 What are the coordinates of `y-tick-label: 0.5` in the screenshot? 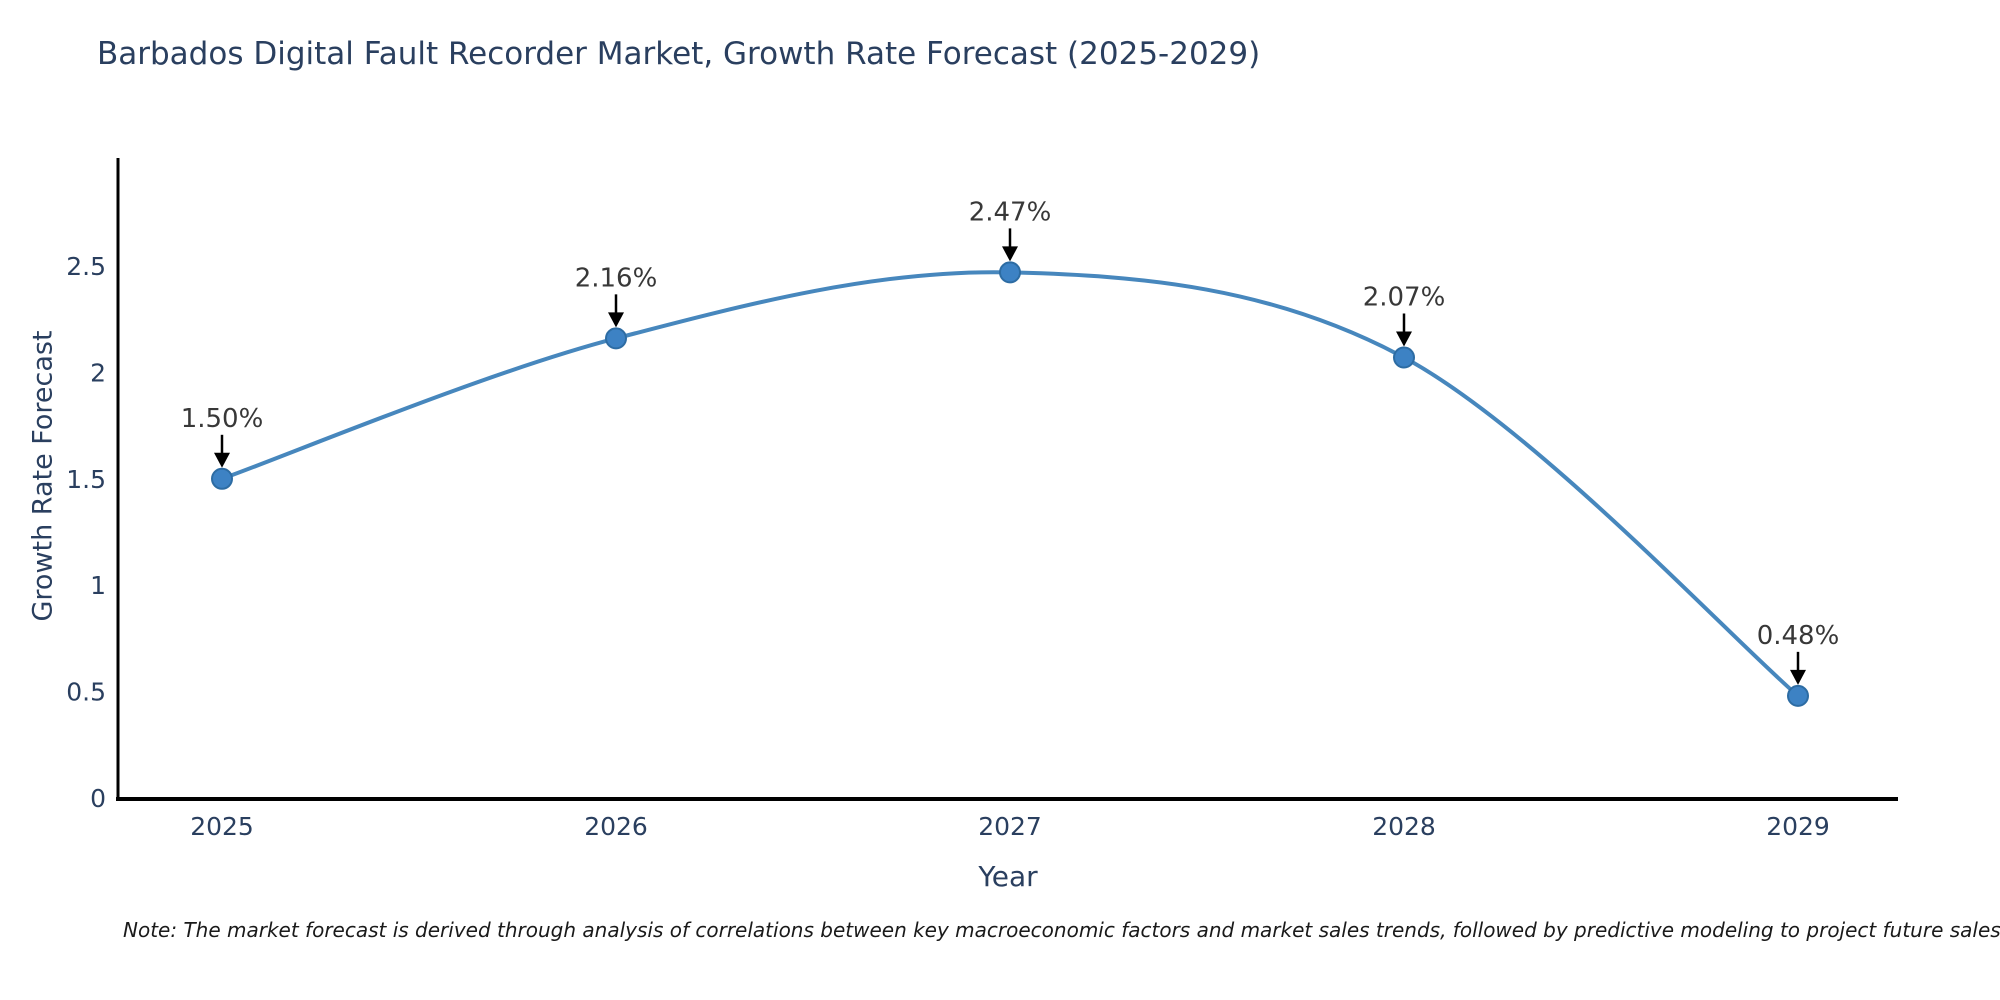 It's located at (86, 692).